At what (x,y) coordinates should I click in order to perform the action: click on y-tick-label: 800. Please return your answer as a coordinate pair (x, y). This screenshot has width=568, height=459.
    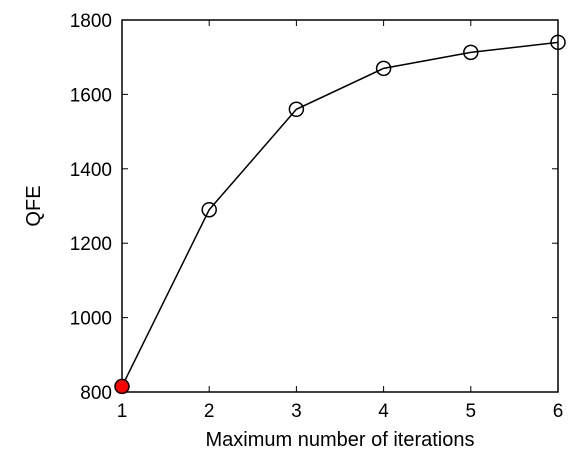
    Looking at the image, I should click on (96, 393).